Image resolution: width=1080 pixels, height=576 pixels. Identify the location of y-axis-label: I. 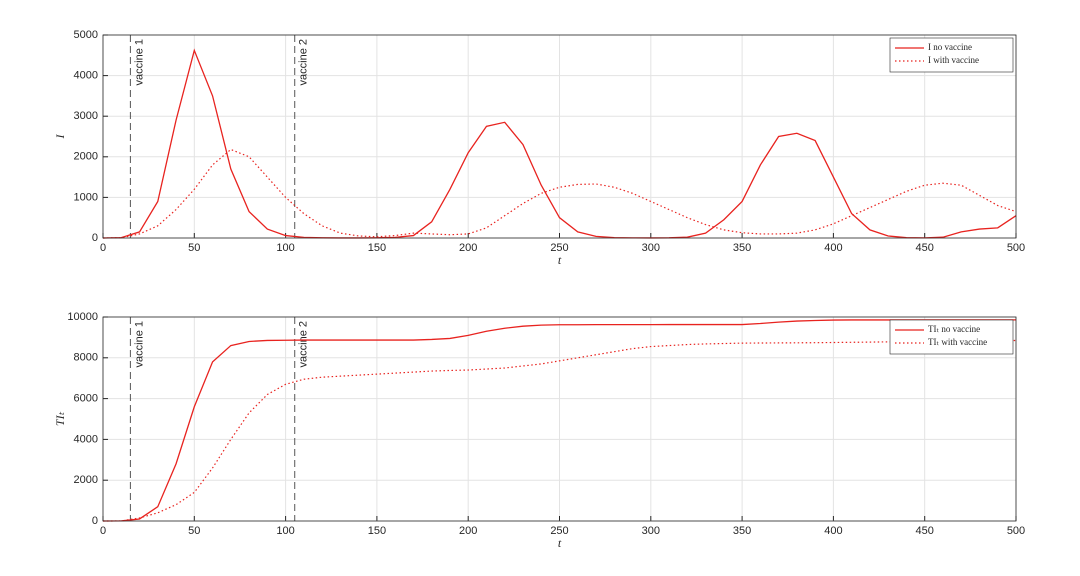
(60, 137).